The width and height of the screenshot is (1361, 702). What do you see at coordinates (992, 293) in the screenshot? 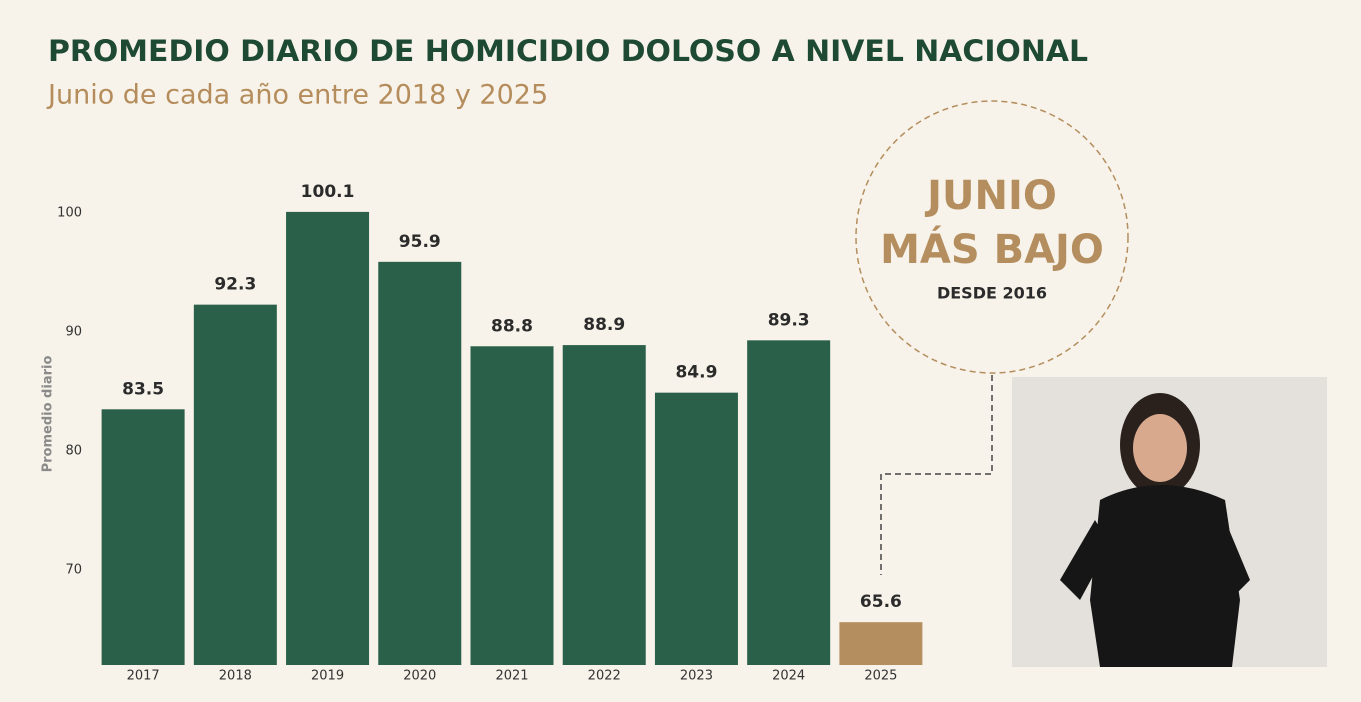
I see `annotation-line: DESDE 2016` at bounding box center [992, 293].